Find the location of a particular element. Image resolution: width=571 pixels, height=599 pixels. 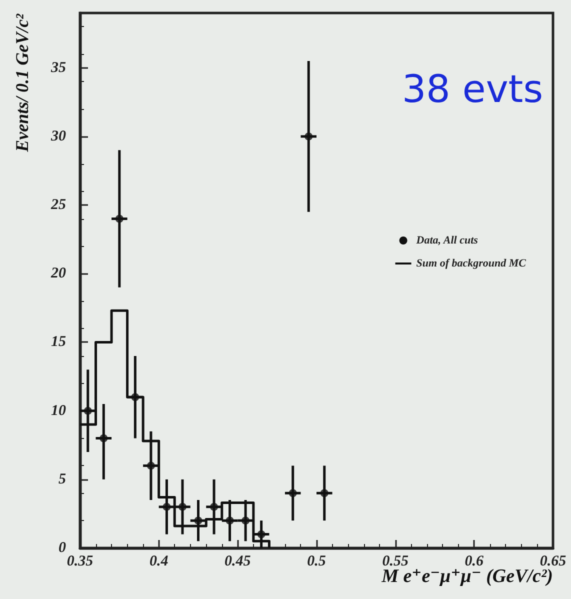

x-tick-label: 0.35 is located at coordinates (80, 562).